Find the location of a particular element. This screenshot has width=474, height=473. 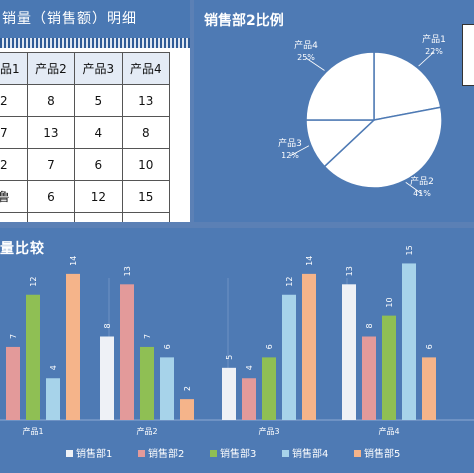

legend-label: 销售部2 is located at coordinates (166, 453).